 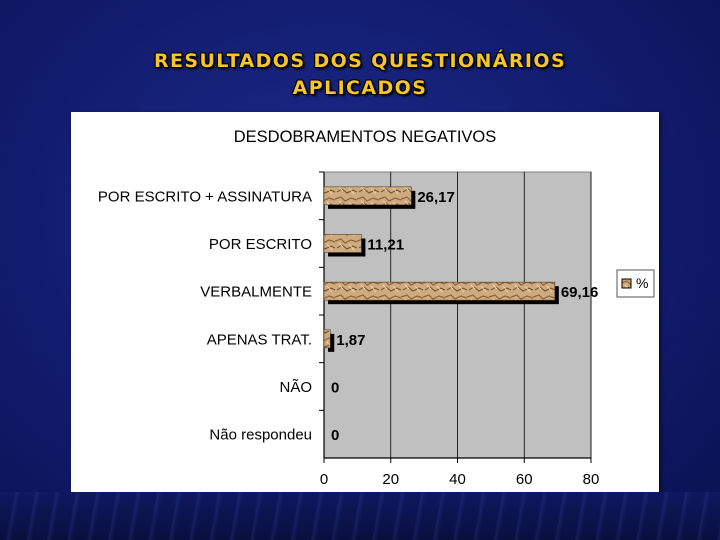 I want to click on category-label: POR ESCRITO + ASSINATURA, so click(x=205, y=196).